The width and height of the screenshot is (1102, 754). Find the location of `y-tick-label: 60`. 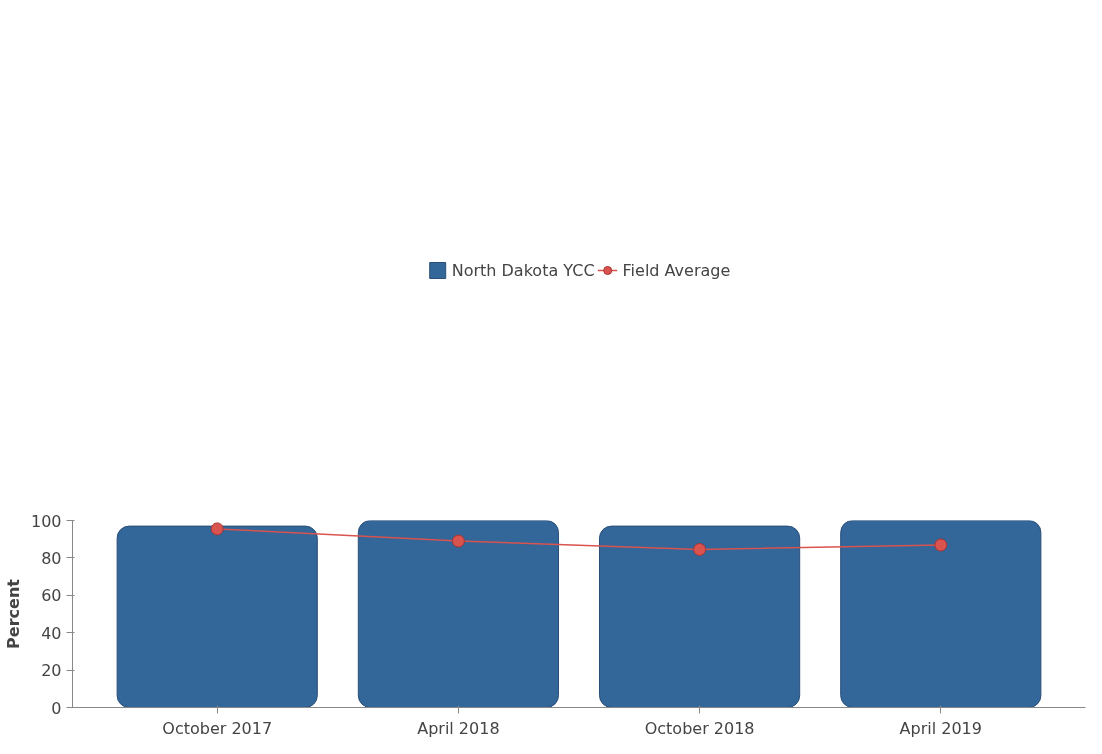

y-tick-label: 60 is located at coordinates (51, 596).